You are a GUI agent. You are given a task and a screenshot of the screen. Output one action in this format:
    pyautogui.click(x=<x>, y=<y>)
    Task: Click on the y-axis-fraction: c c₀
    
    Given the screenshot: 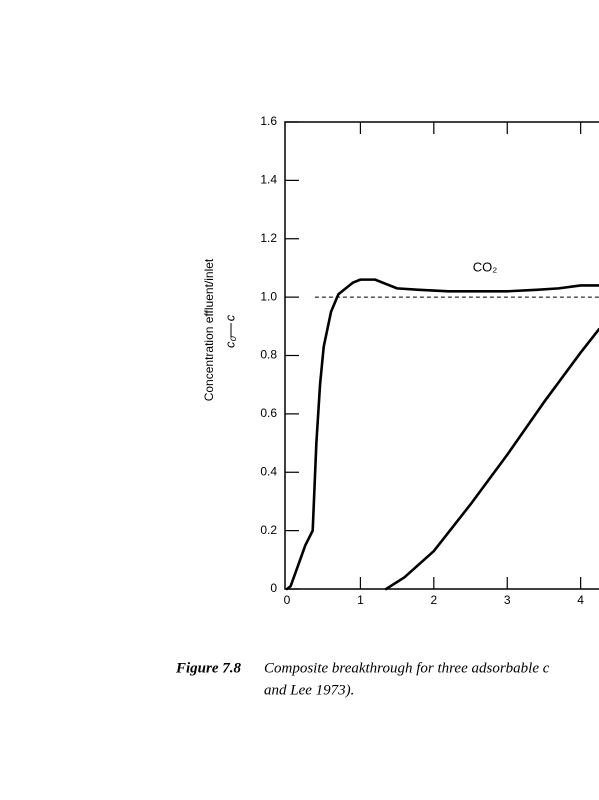 What is the action you would take?
    pyautogui.click(x=229, y=331)
    